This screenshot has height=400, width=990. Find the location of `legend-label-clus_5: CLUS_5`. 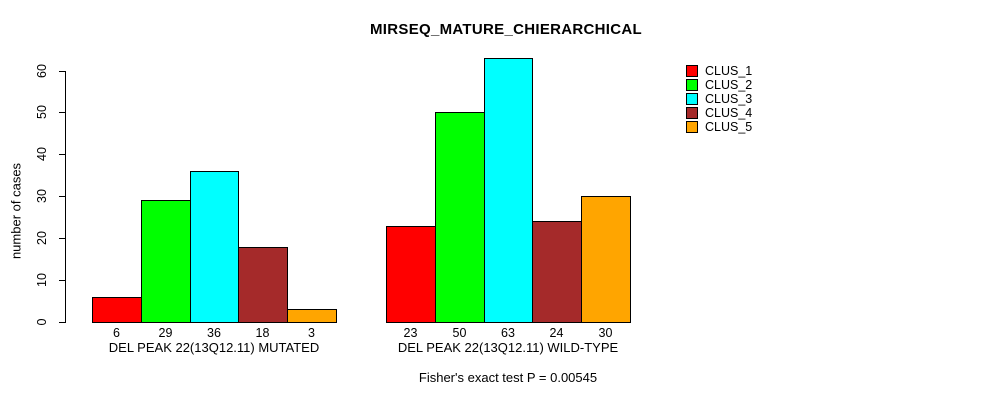

legend-label-clus_5: CLUS_5 is located at coordinates (729, 127).